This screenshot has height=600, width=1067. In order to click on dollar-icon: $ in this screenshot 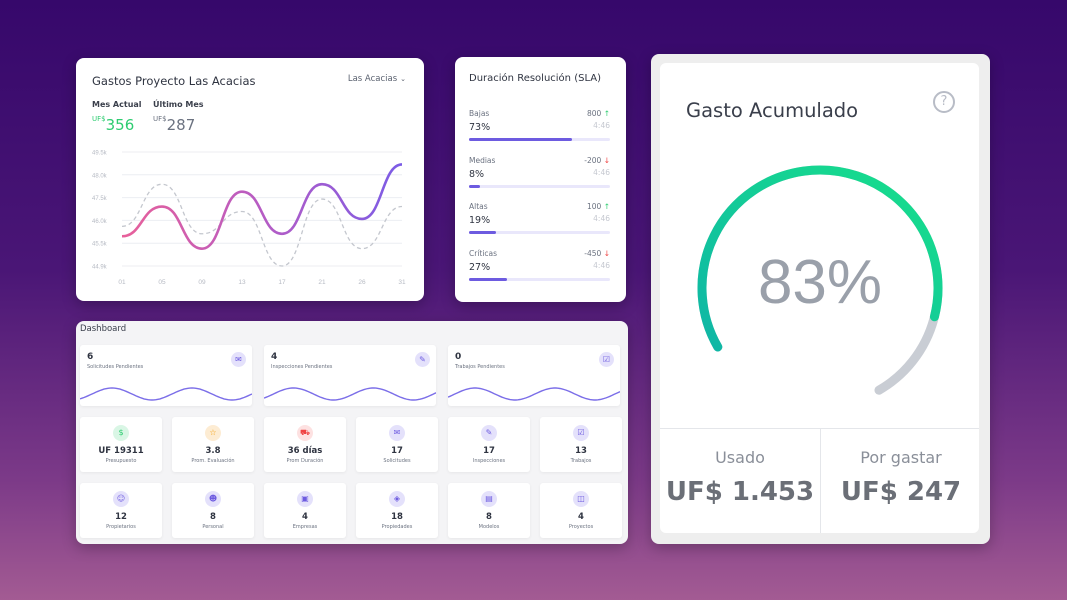, I will do `click(121, 433)`.